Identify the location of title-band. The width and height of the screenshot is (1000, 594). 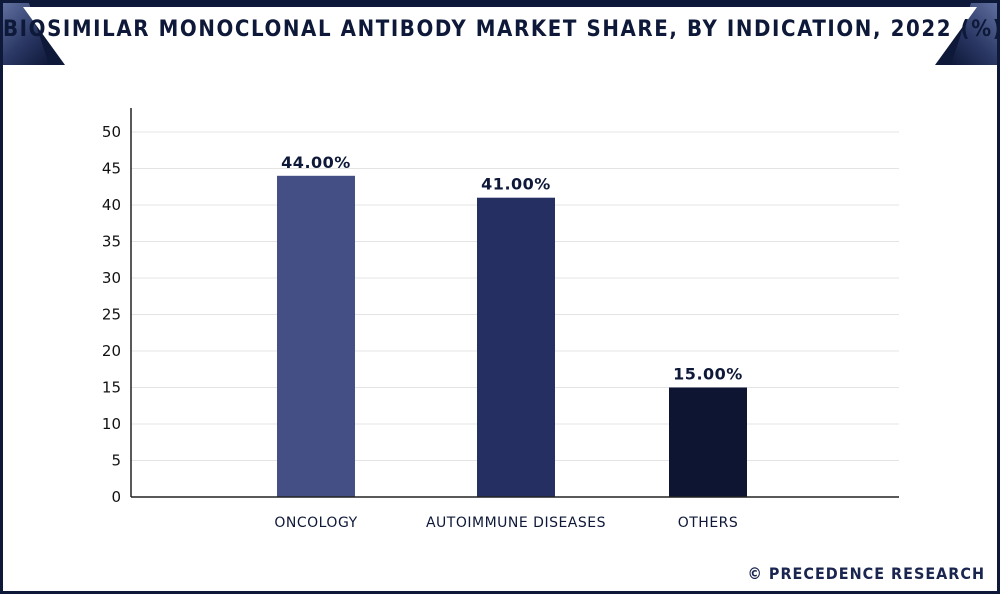
(500, 36).